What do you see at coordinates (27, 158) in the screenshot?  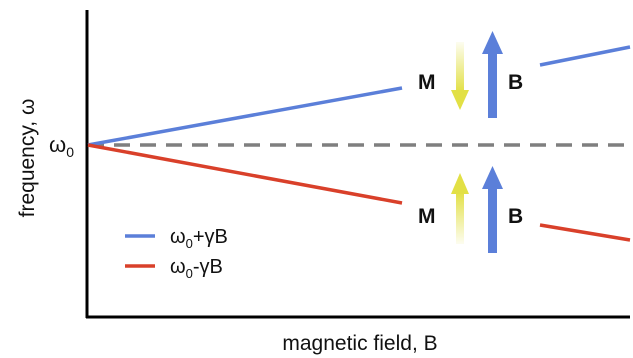 I see `y-axis-label: frequency, ω` at bounding box center [27, 158].